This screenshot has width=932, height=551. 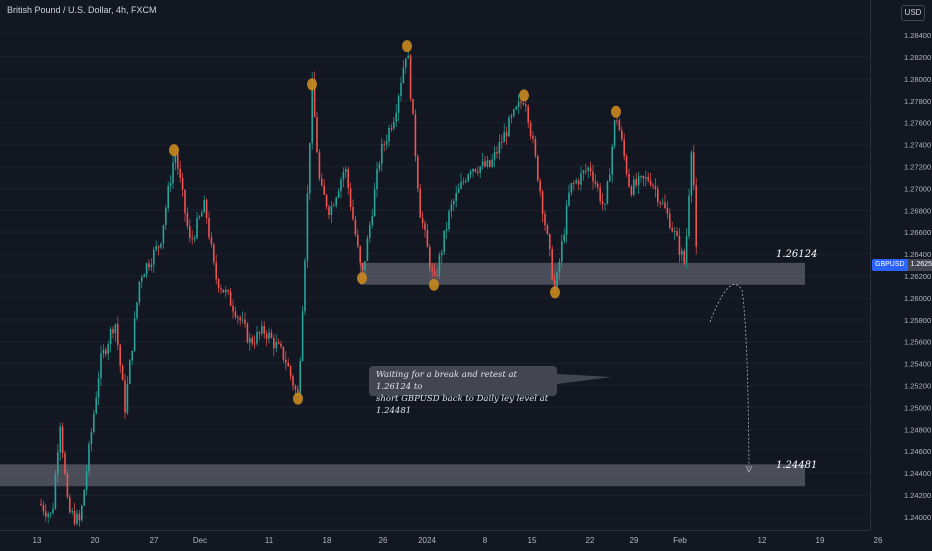 I want to click on lower-level-label: 1.24481, so click(x=797, y=465).